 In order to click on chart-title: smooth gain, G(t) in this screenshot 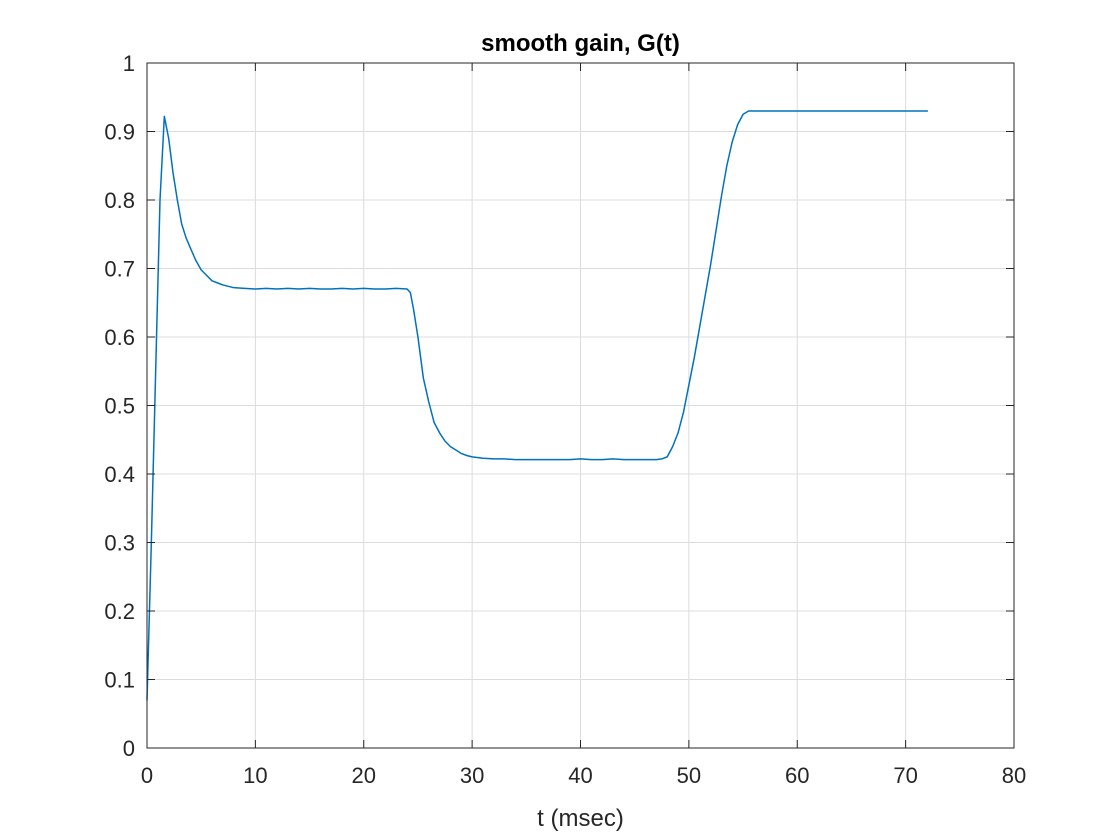, I will do `click(580, 43)`.